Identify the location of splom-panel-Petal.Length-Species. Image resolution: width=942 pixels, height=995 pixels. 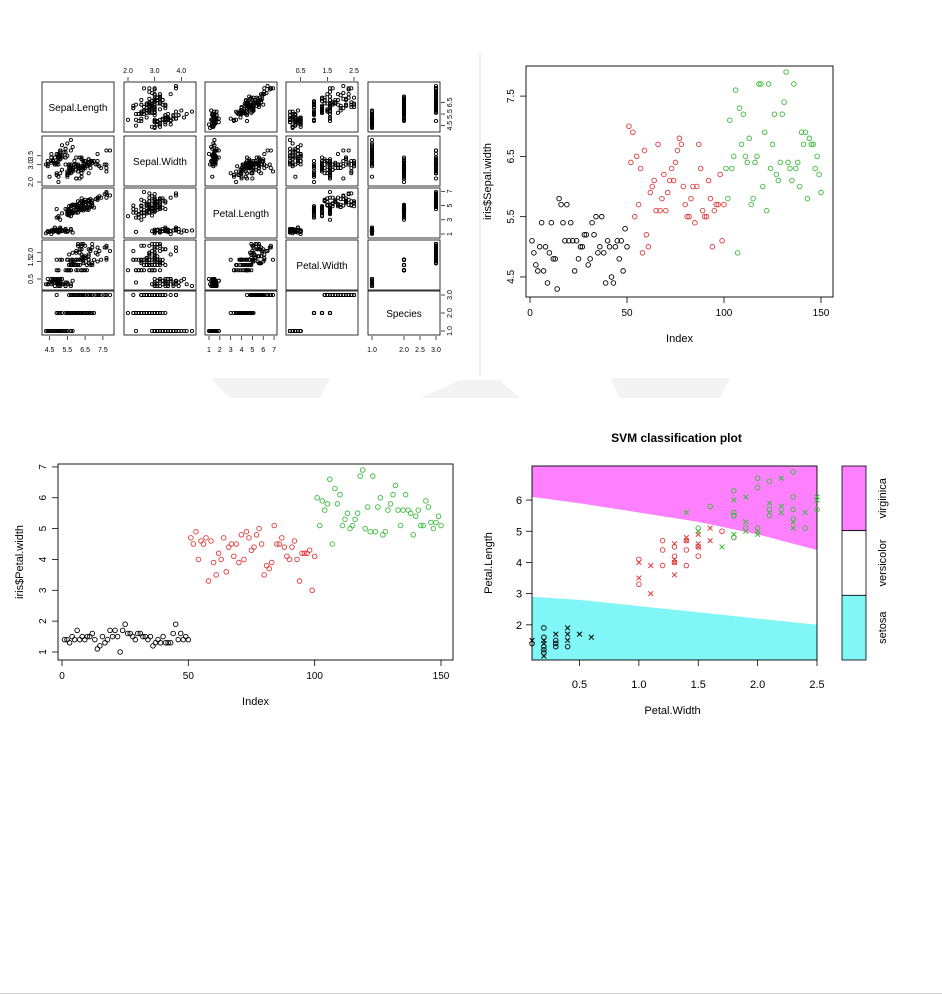
(404, 213).